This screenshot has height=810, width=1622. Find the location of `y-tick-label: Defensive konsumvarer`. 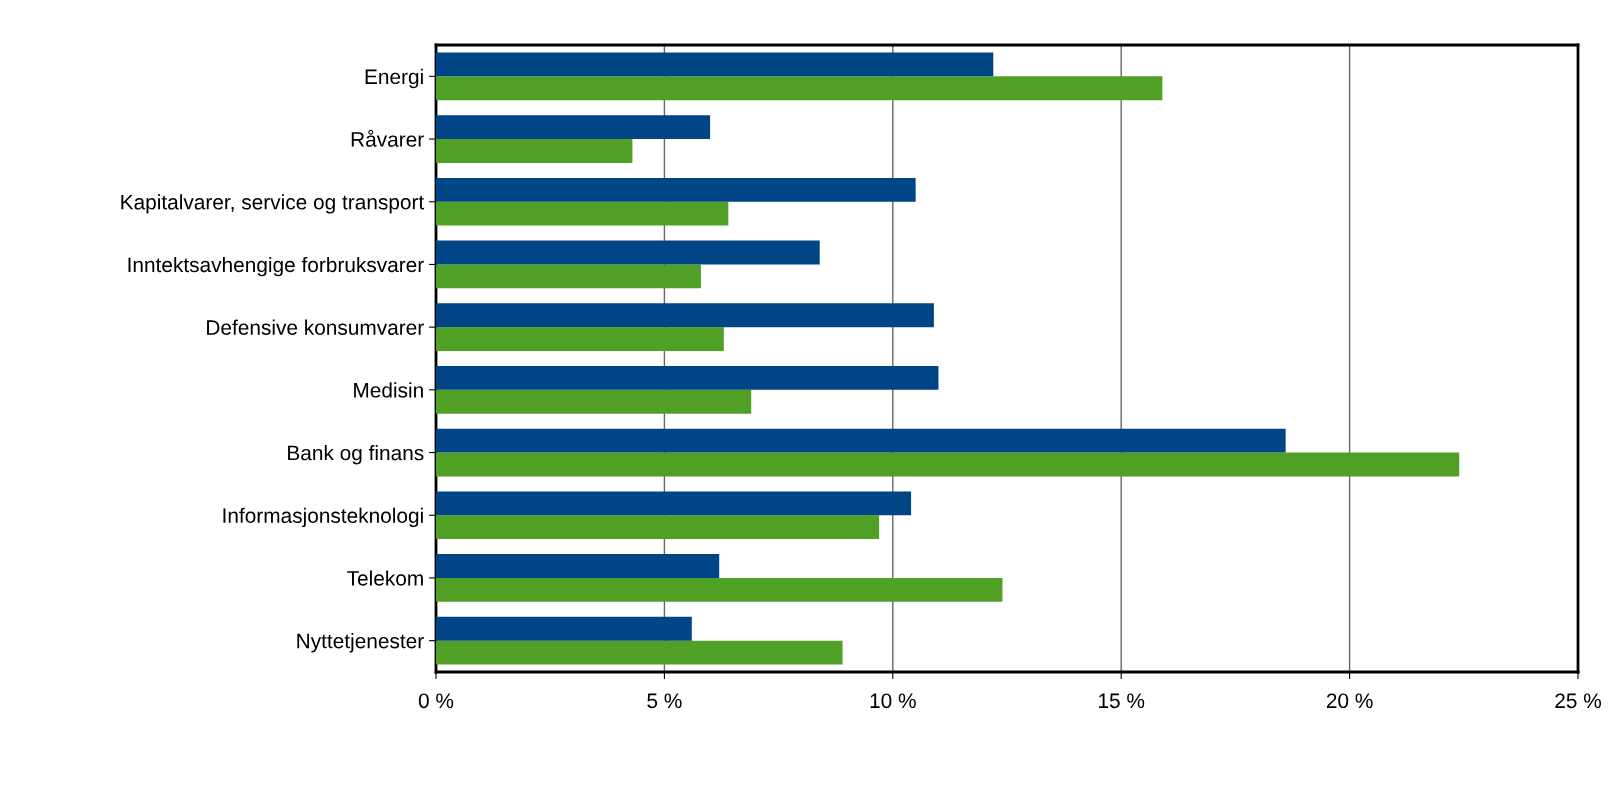

y-tick-label: Defensive konsumvarer is located at coordinates (315, 327).